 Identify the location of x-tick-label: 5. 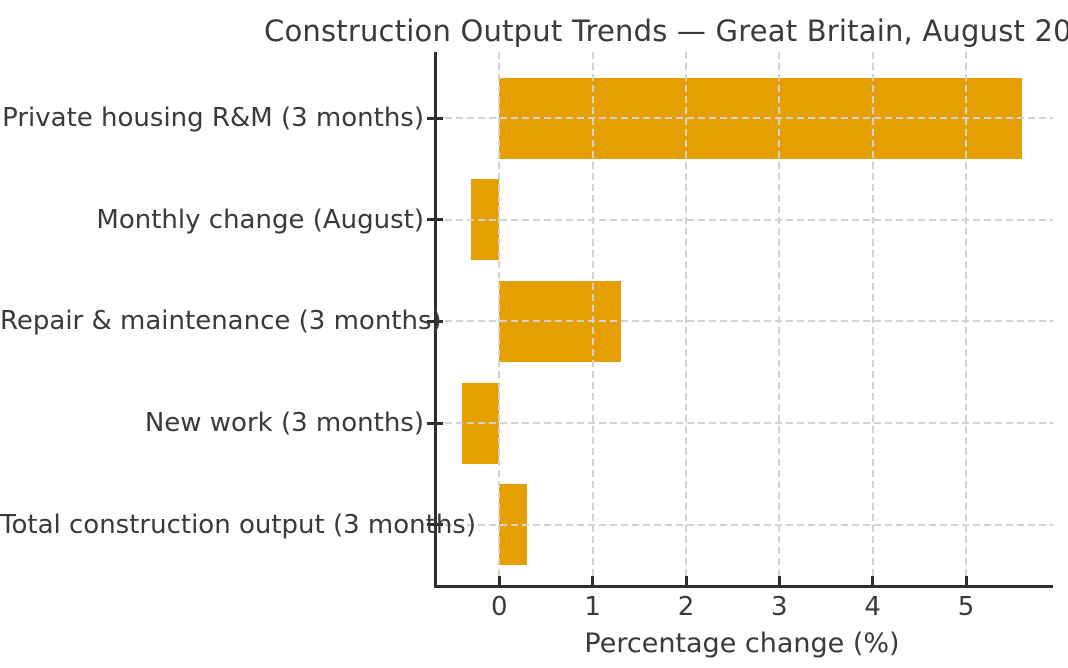
(966, 607).